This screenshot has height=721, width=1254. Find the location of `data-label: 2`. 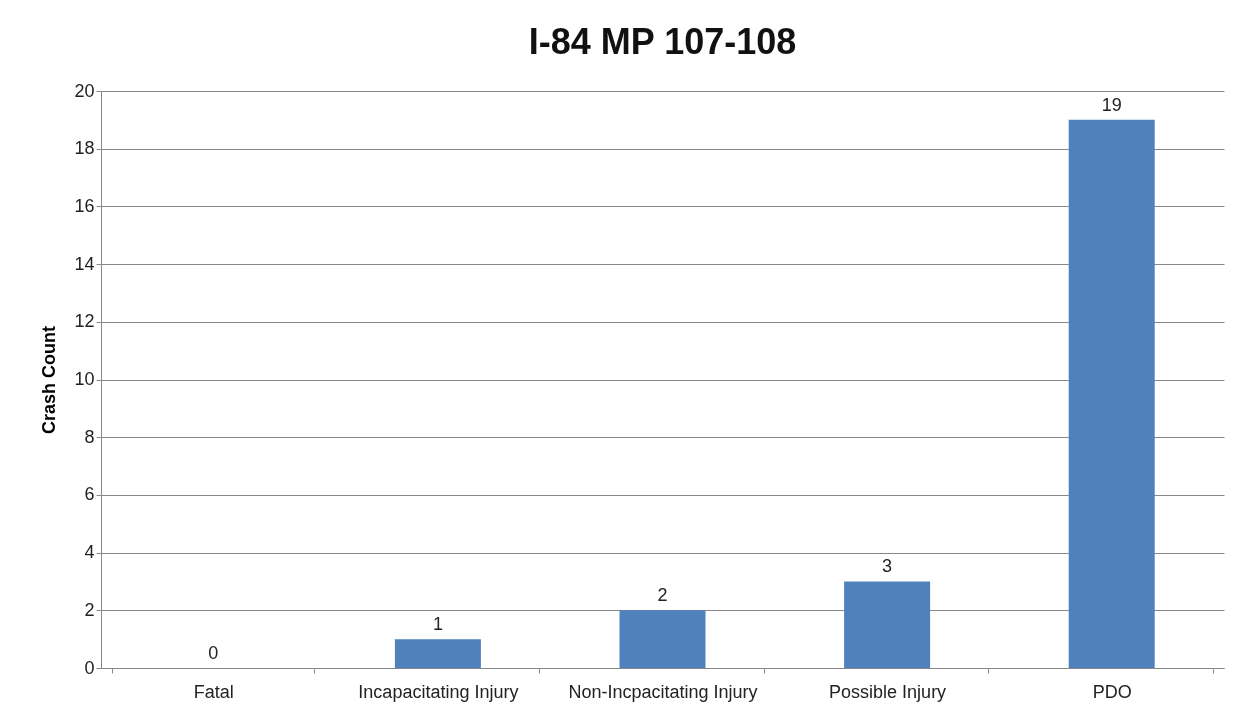

data-label: 2 is located at coordinates (662, 595).